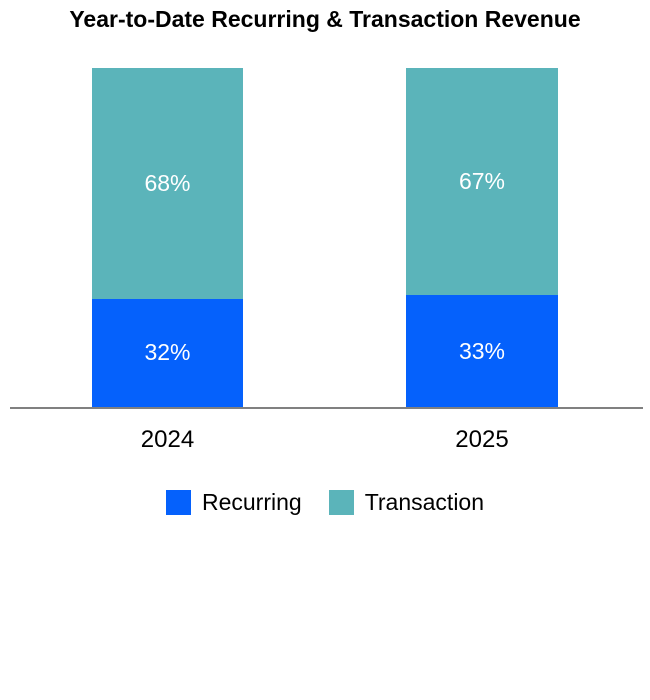 Image resolution: width=650 pixels, height=700 pixels. What do you see at coordinates (424, 502) in the screenshot?
I see `legend-label-transaction: Transaction` at bounding box center [424, 502].